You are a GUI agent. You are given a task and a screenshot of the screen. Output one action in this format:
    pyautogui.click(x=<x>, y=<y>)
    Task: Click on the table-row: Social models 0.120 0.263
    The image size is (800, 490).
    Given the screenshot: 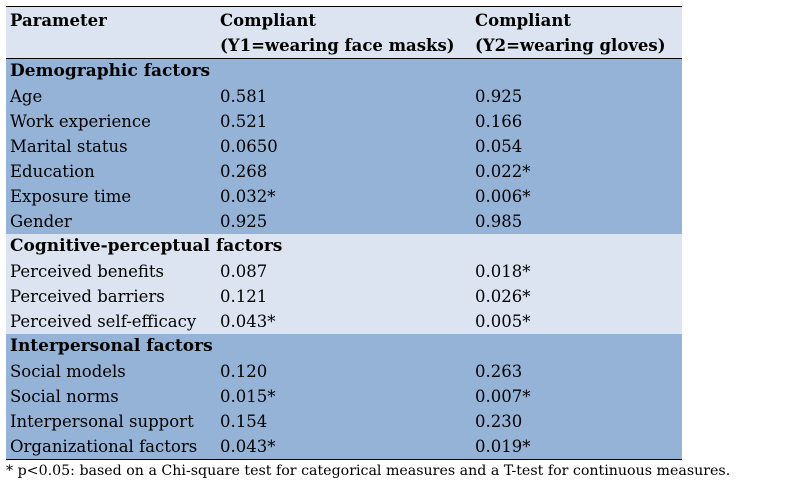 What is the action you would take?
    pyautogui.click(x=344, y=371)
    